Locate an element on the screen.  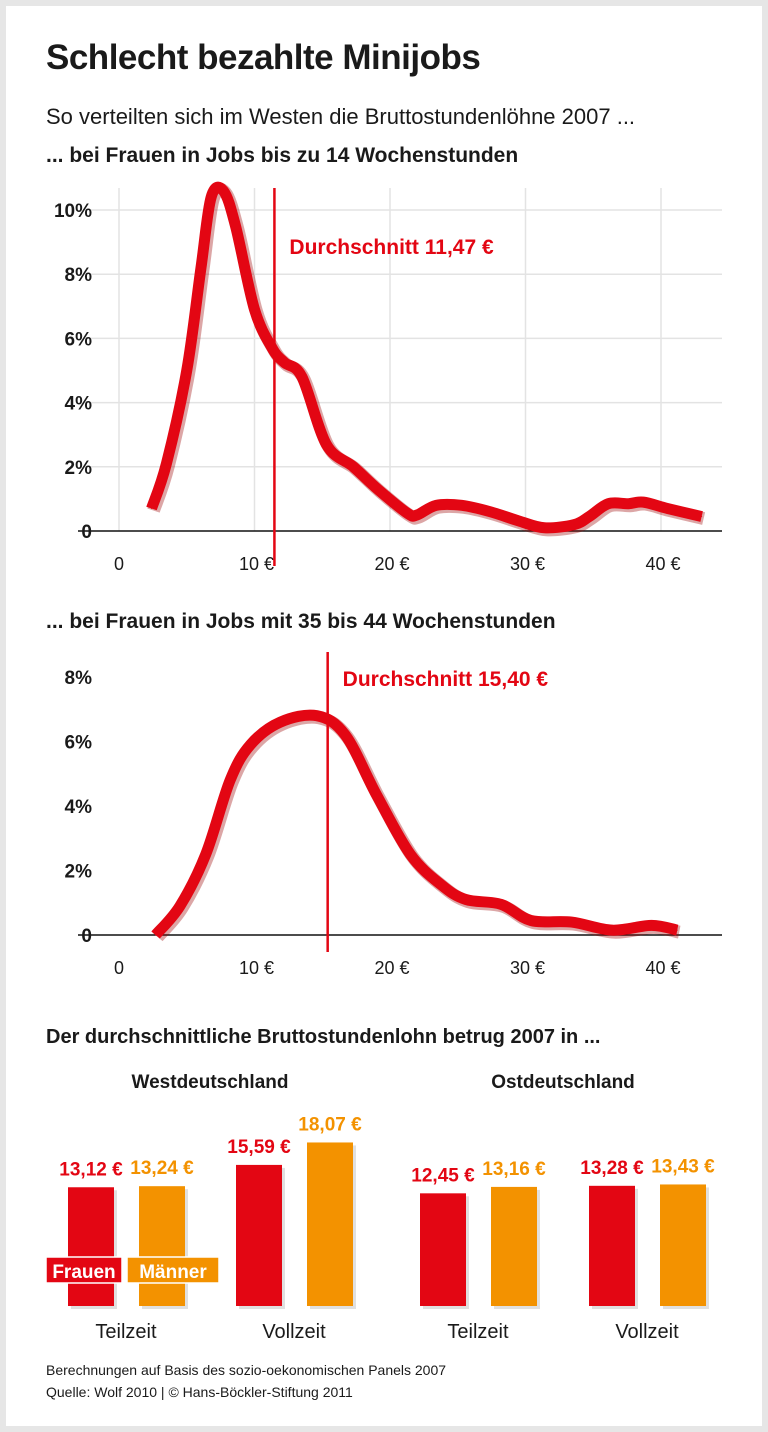
bar-value-label: 13,12 € is located at coordinates (91, 1169).